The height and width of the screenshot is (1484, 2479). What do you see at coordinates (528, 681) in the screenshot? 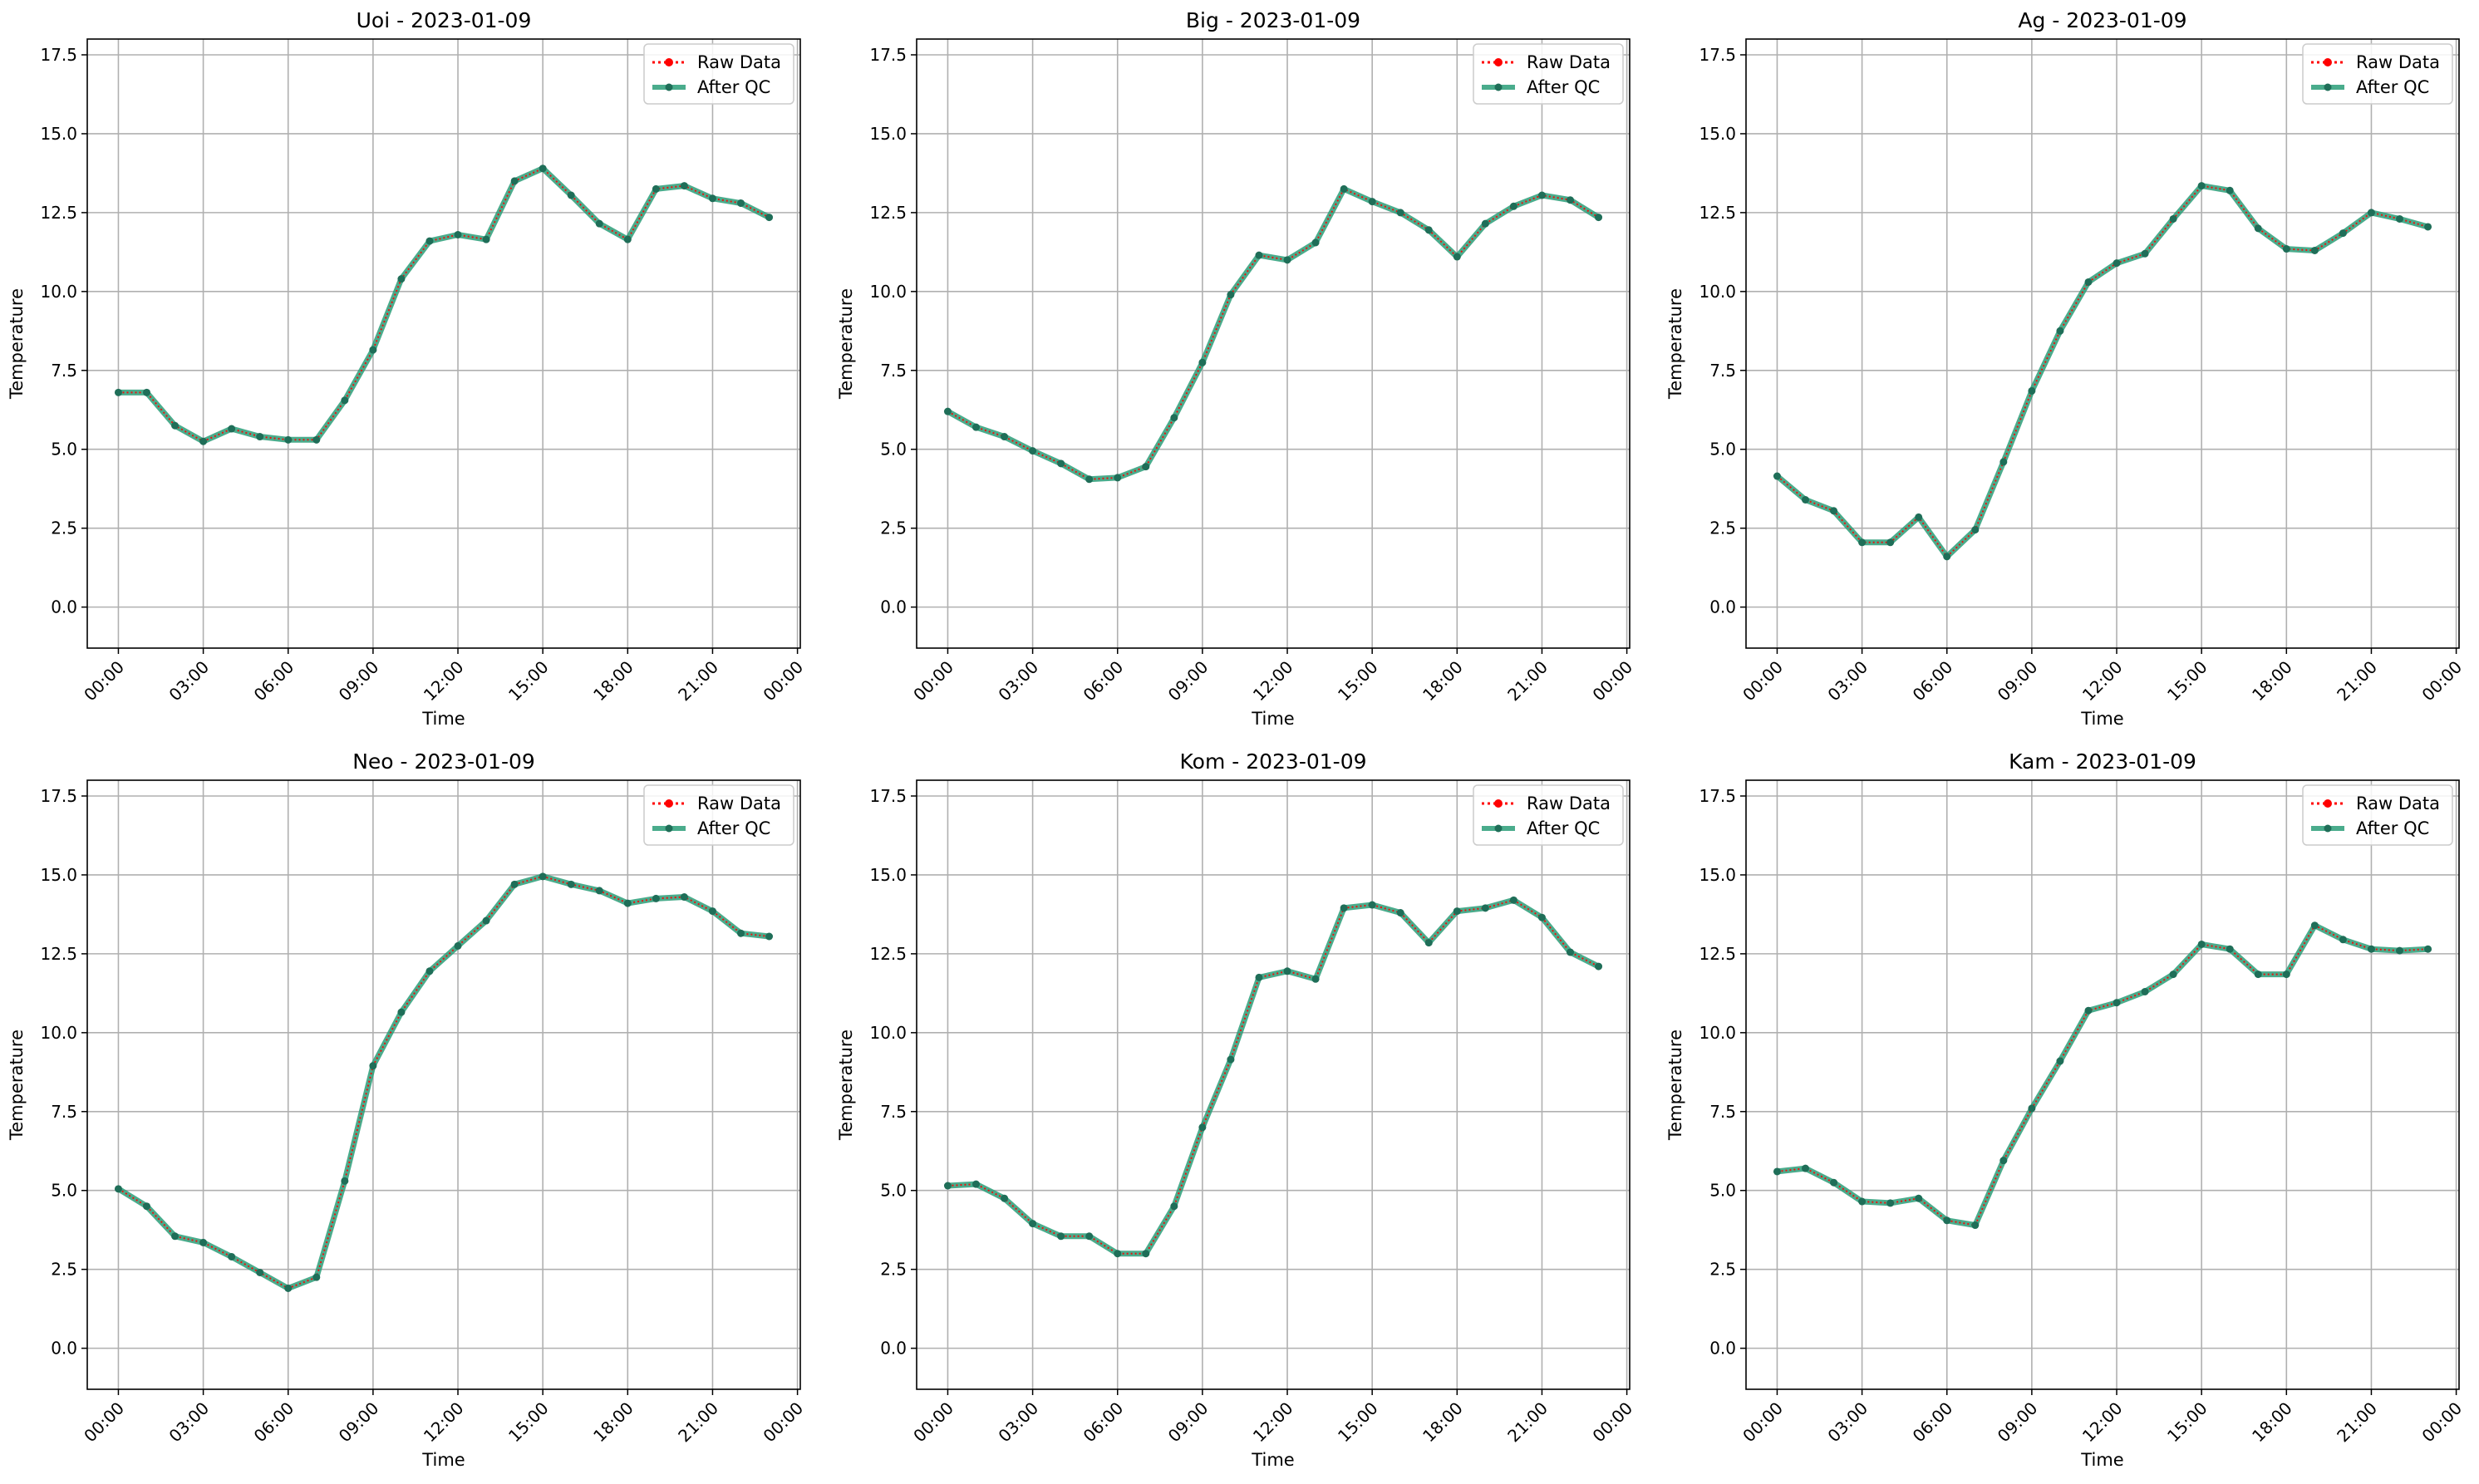
I see `x-tick-label: 15:00` at bounding box center [528, 681].